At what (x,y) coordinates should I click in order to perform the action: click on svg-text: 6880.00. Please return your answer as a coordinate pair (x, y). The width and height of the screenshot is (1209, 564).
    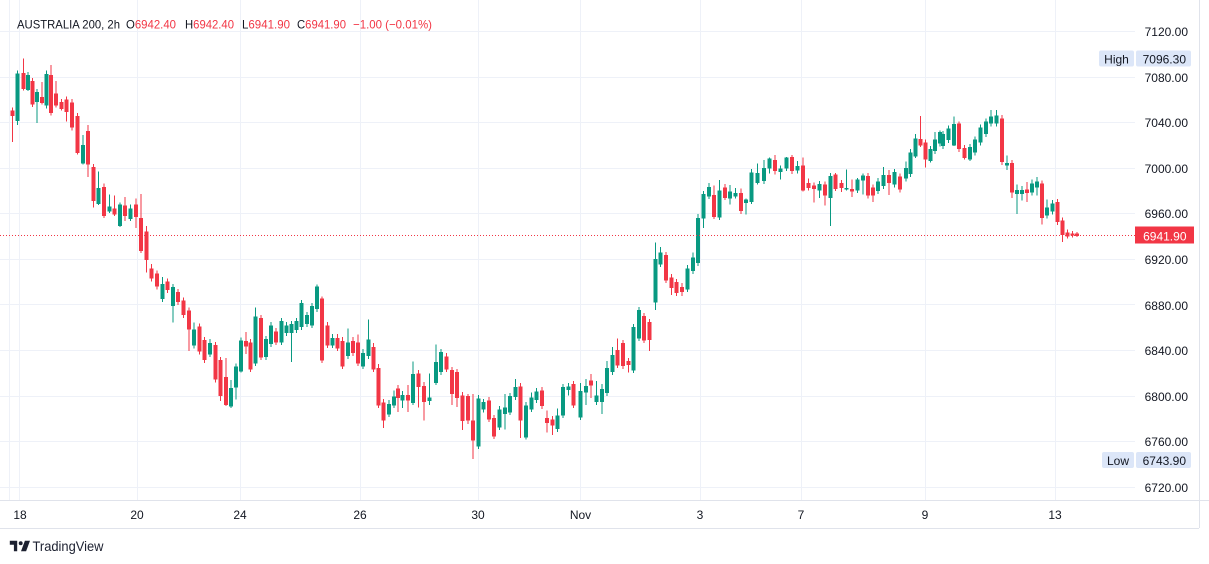
    Looking at the image, I should click on (1167, 306).